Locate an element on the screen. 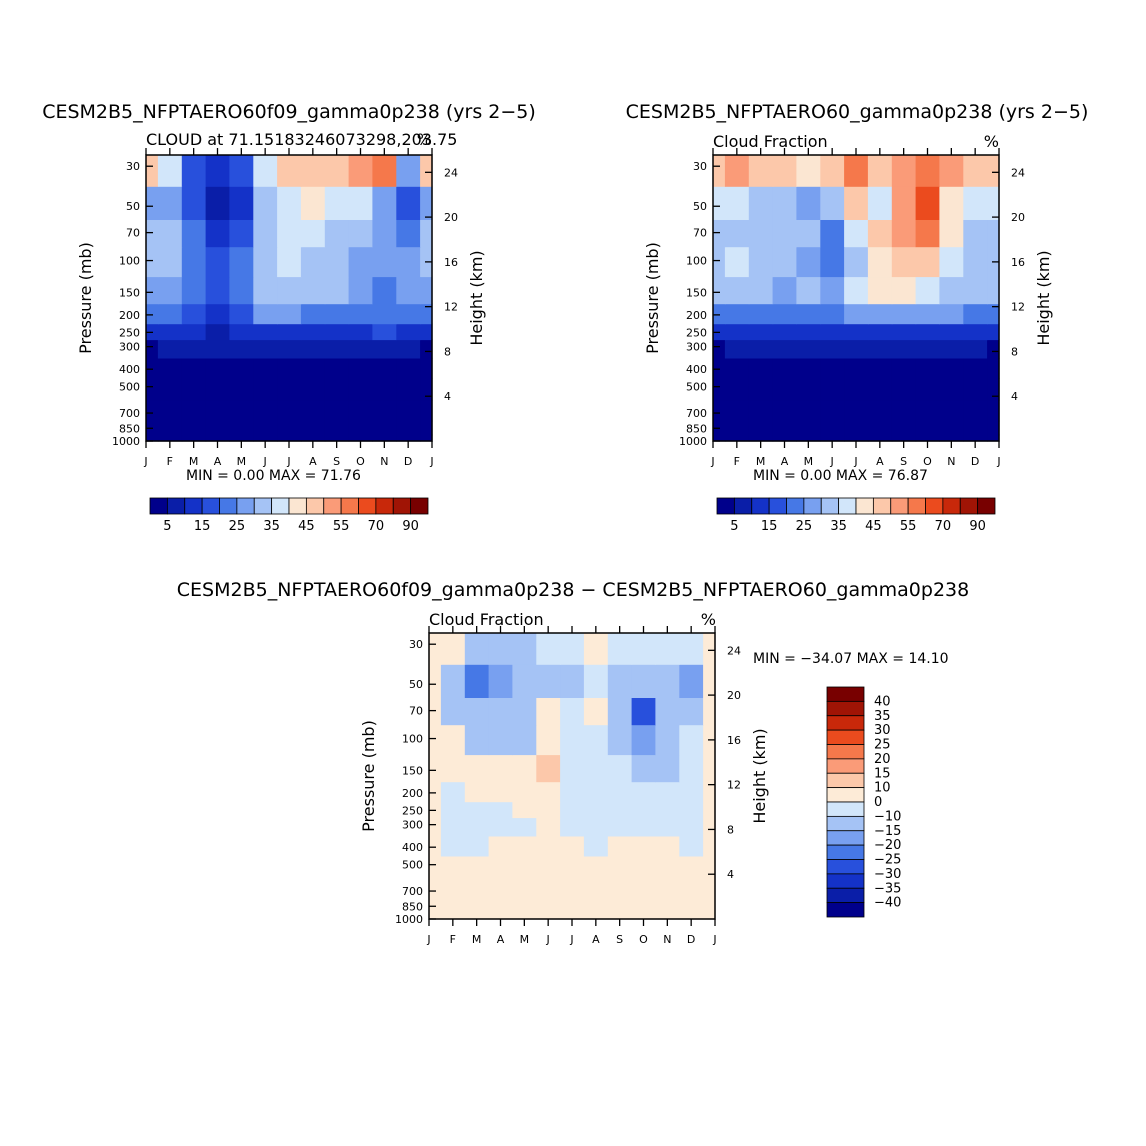 The height and width of the screenshot is (1146, 1146). height-tick-label: 8 is located at coordinates (730, 829).